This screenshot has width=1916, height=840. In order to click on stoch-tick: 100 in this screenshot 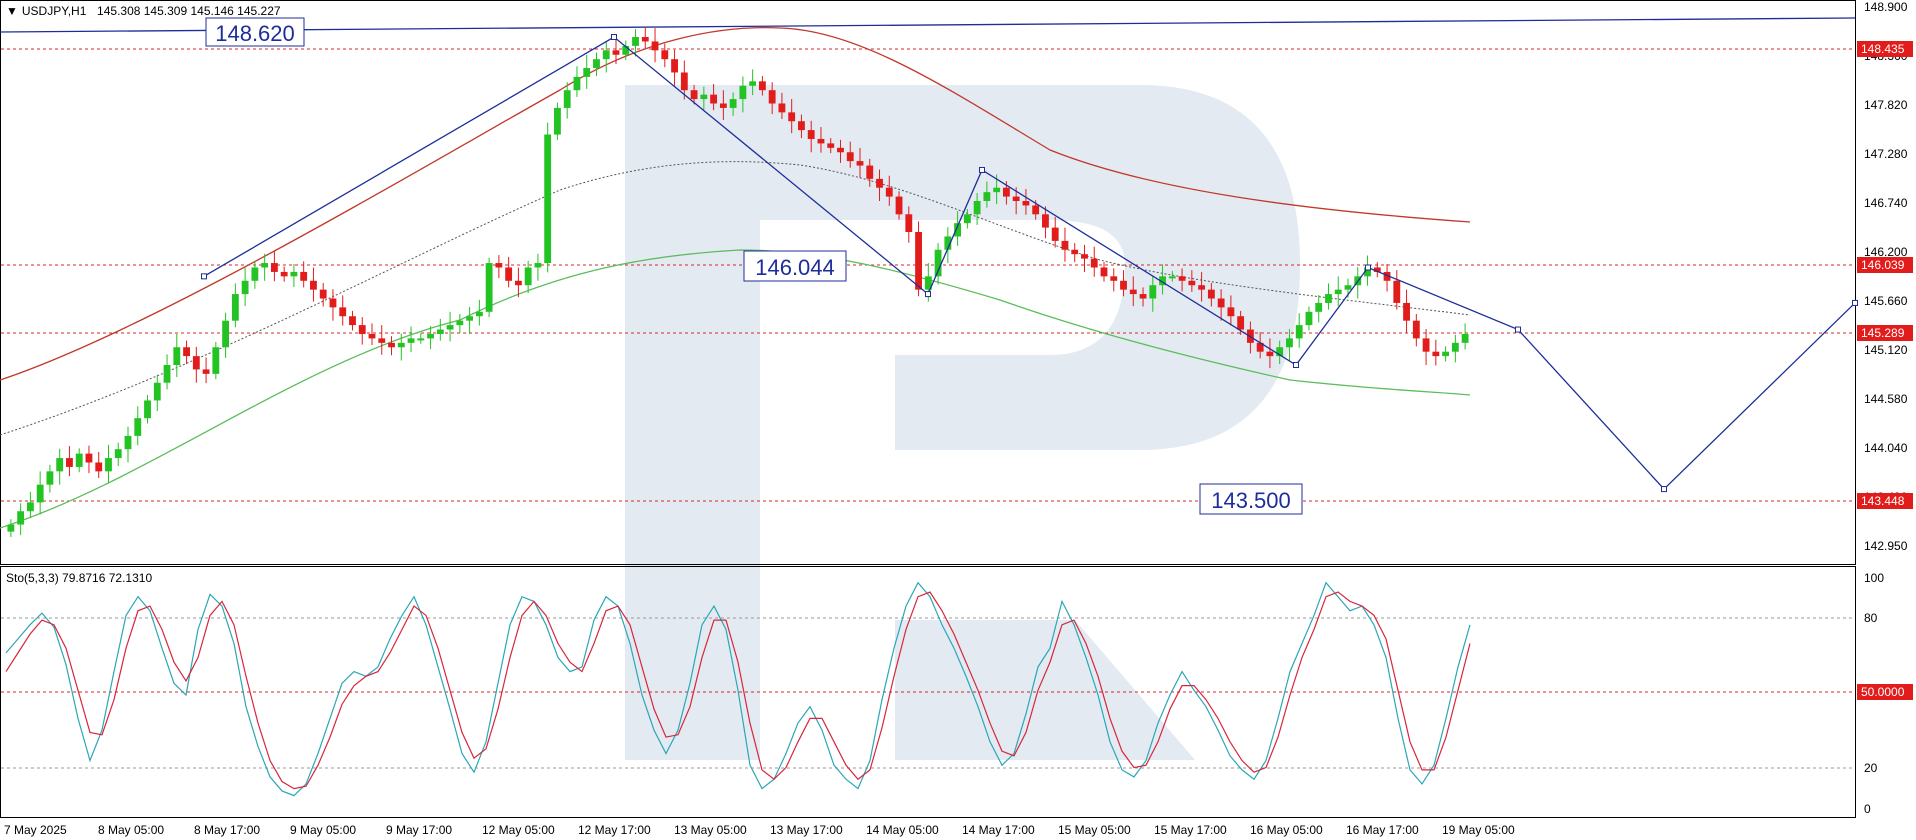, I will do `click(1874, 578)`.